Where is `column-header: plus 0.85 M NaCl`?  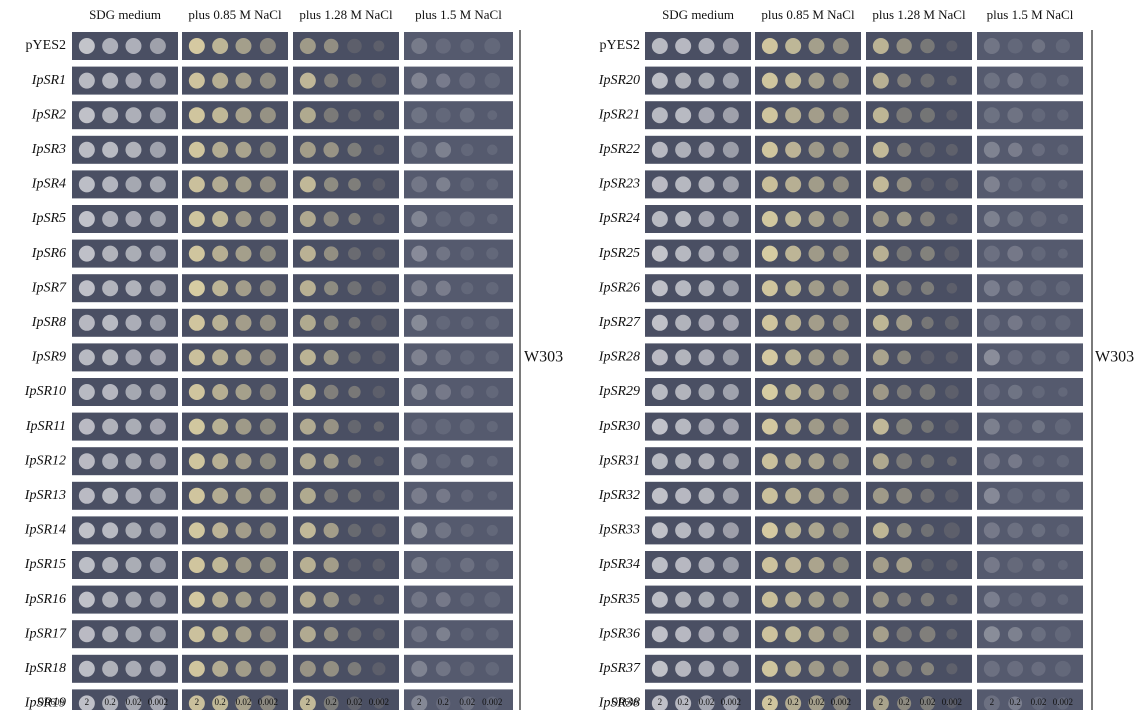 column-header: plus 0.85 M NaCl is located at coordinates (808, 14).